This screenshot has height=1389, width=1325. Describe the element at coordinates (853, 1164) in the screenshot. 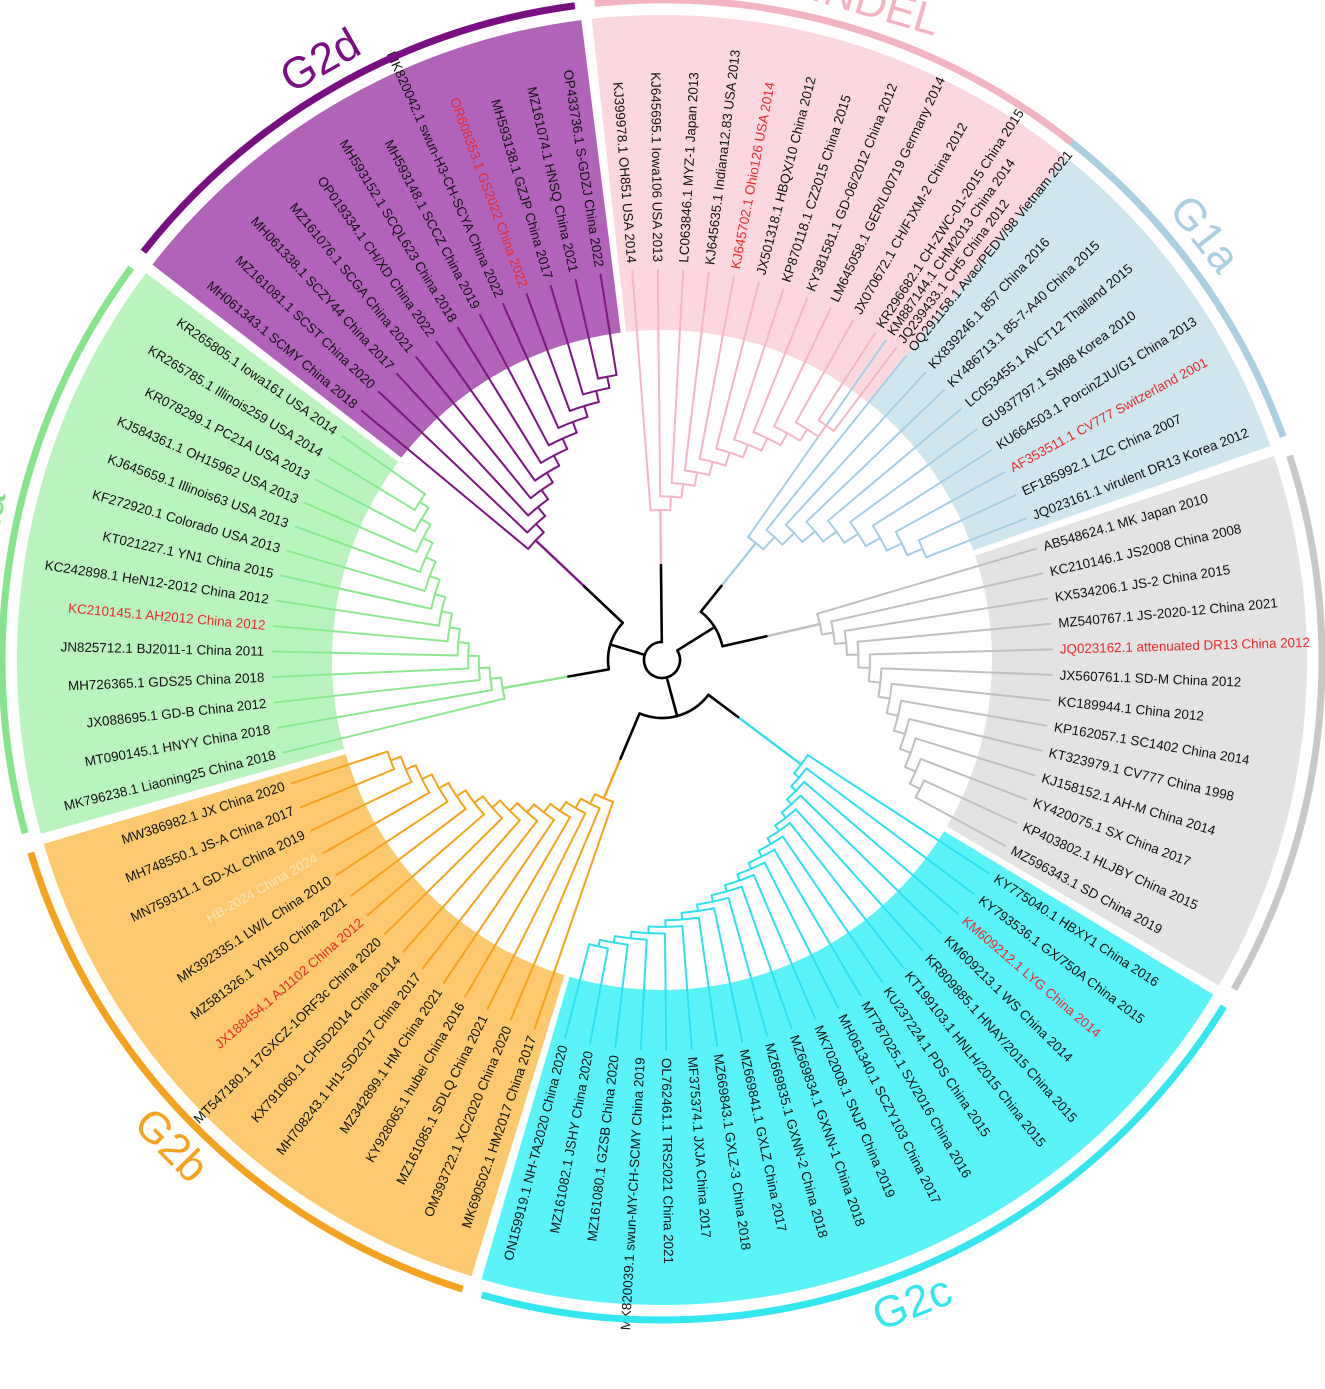

I see `clade-arc-g2c` at that location.